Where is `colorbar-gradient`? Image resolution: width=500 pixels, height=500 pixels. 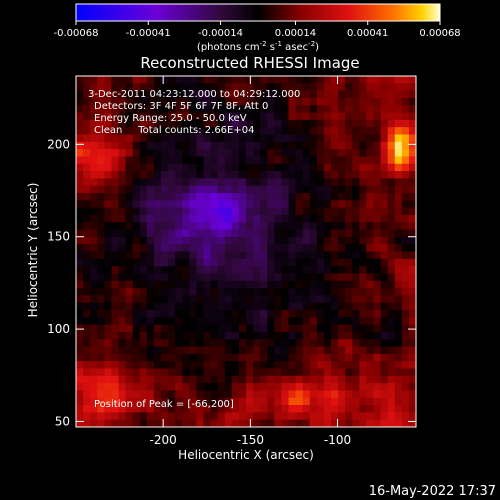
colorbar-gradient is located at coordinates (258, 12).